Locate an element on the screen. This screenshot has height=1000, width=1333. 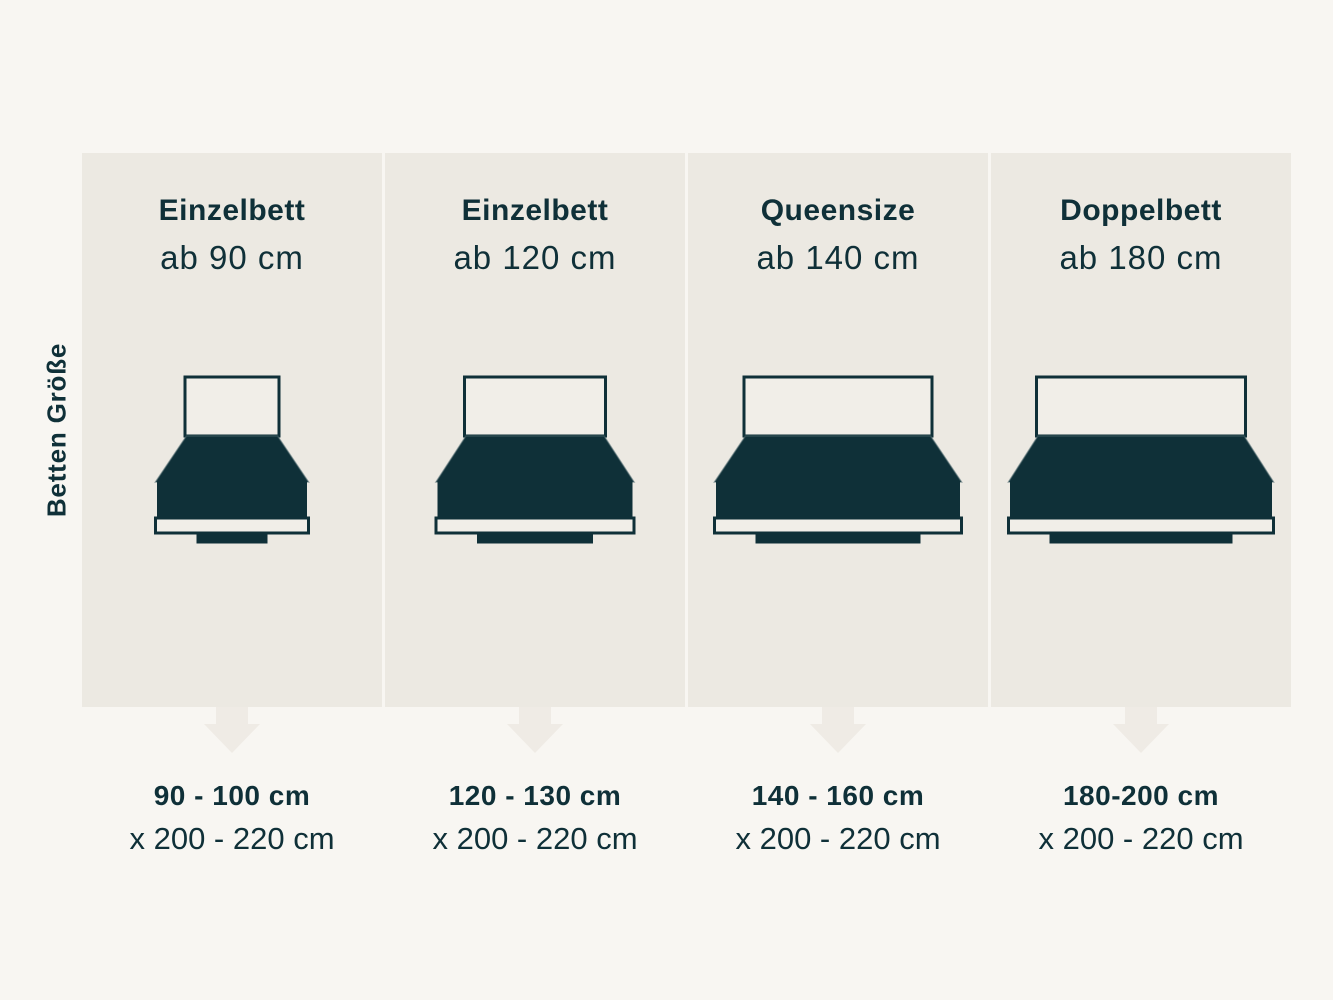
vertical-axis-label: Betten Größe is located at coordinates (56, 430).